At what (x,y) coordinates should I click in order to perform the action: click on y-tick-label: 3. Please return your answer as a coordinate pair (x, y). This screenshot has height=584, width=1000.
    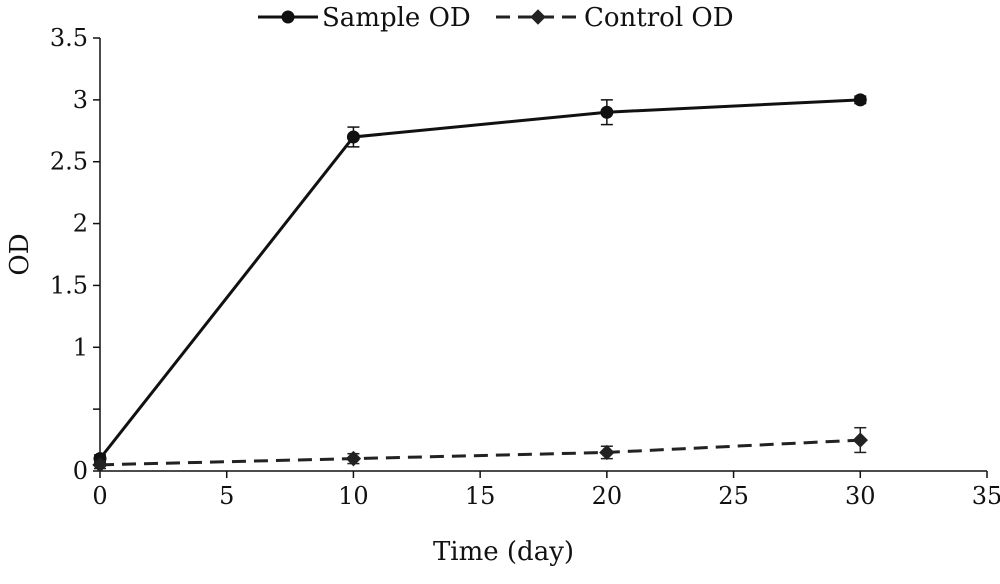
    Looking at the image, I should click on (80, 100).